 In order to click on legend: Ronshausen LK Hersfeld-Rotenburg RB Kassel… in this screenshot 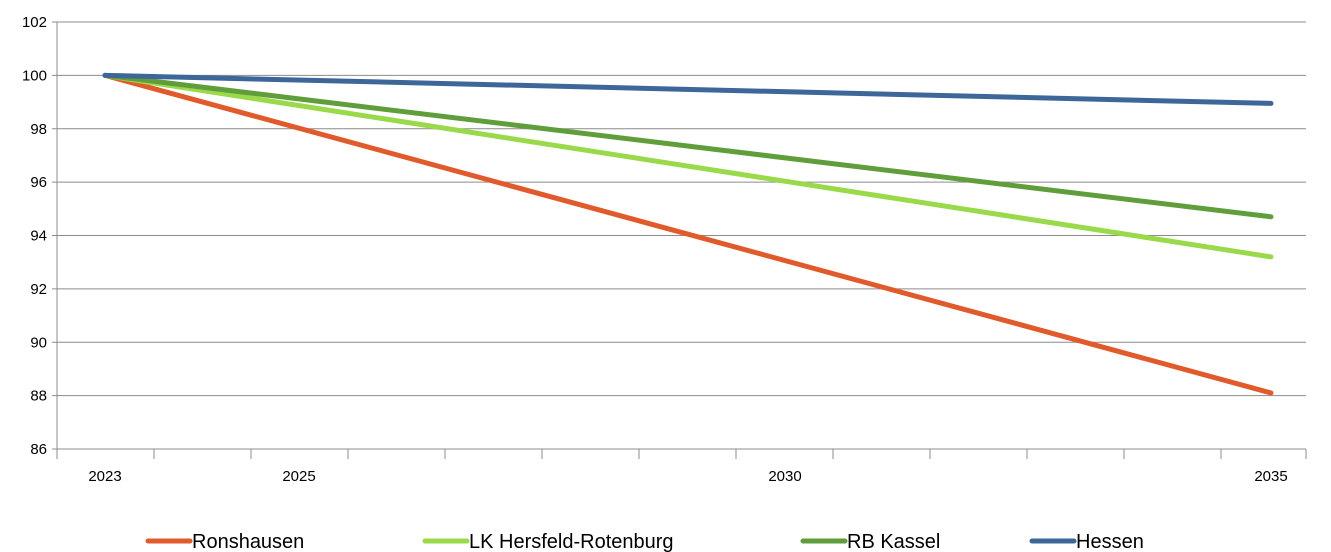, I will do `click(644, 541)`.